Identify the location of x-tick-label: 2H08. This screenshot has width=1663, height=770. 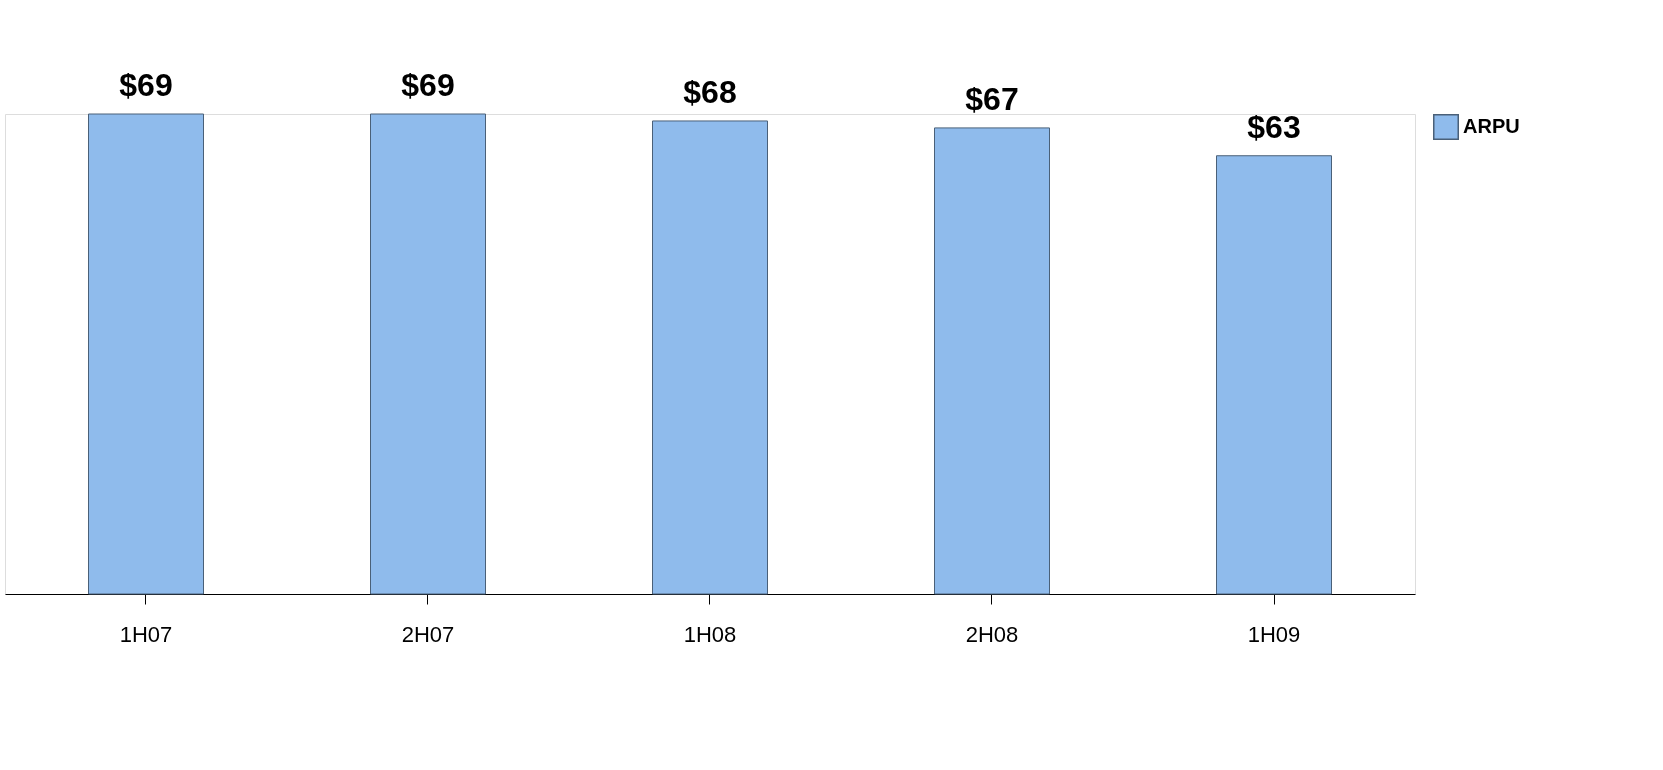
(992, 634).